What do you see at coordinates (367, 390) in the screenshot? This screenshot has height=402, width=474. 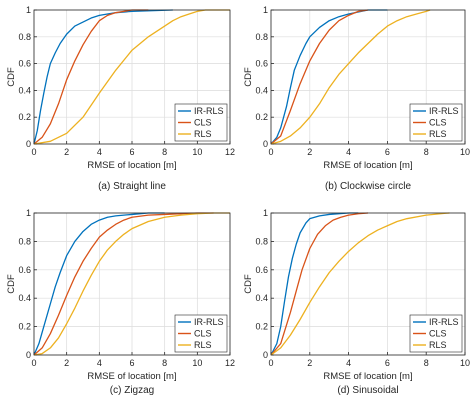 I see `panel-caption: (d) Sinusoidal` at bounding box center [367, 390].